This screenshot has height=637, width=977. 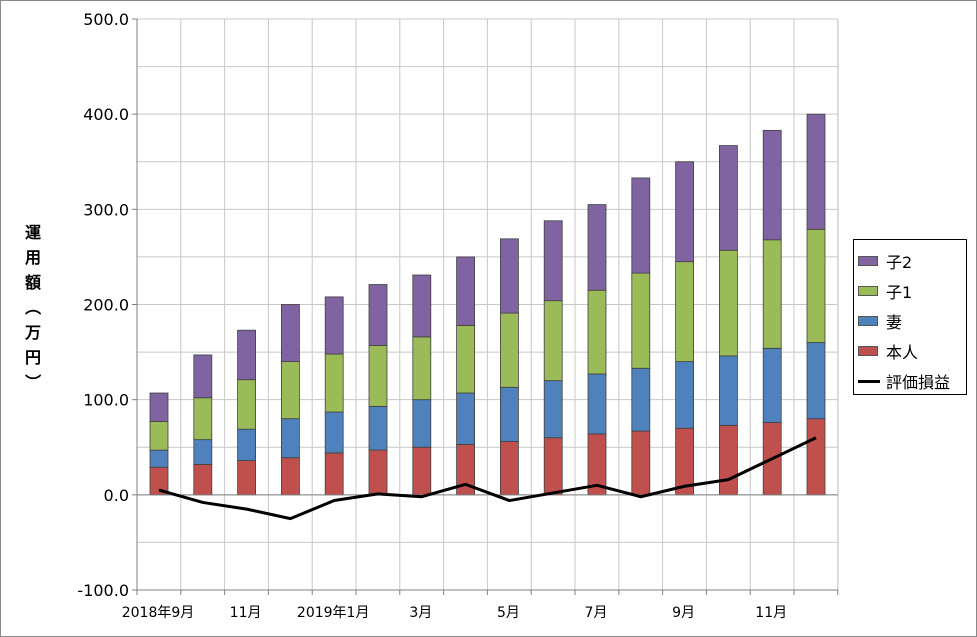 I want to click on legend-item-child2: 子2, so click(x=912, y=261).